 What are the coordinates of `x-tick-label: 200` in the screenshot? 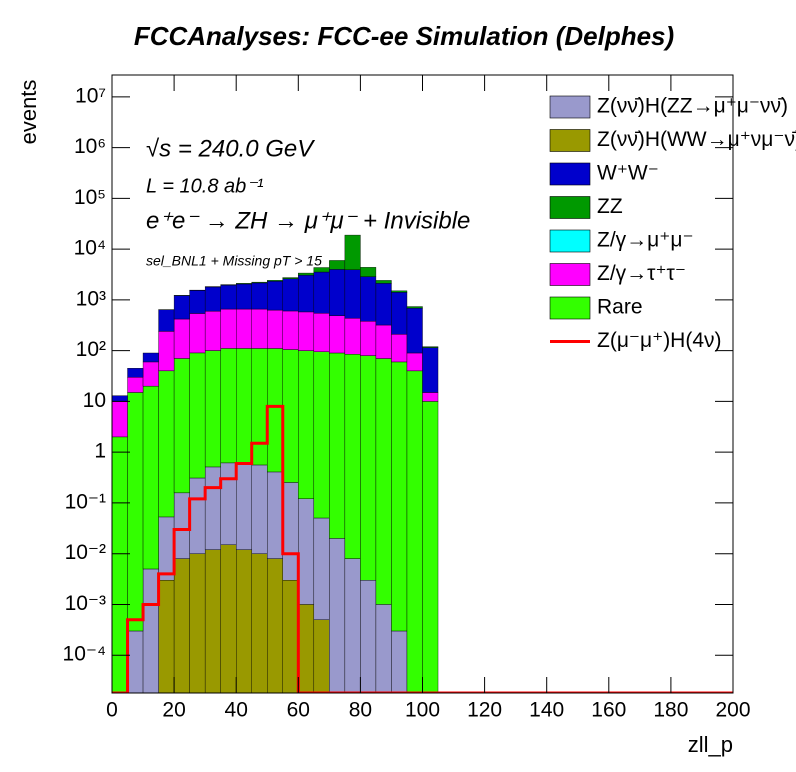 It's located at (732, 710).